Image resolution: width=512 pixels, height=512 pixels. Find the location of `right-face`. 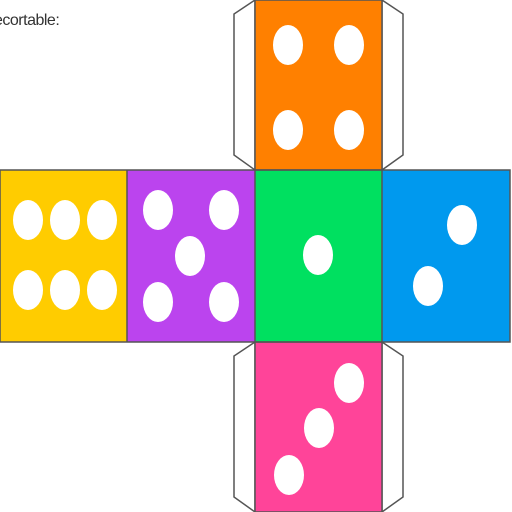

right-face is located at coordinates (446, 256).